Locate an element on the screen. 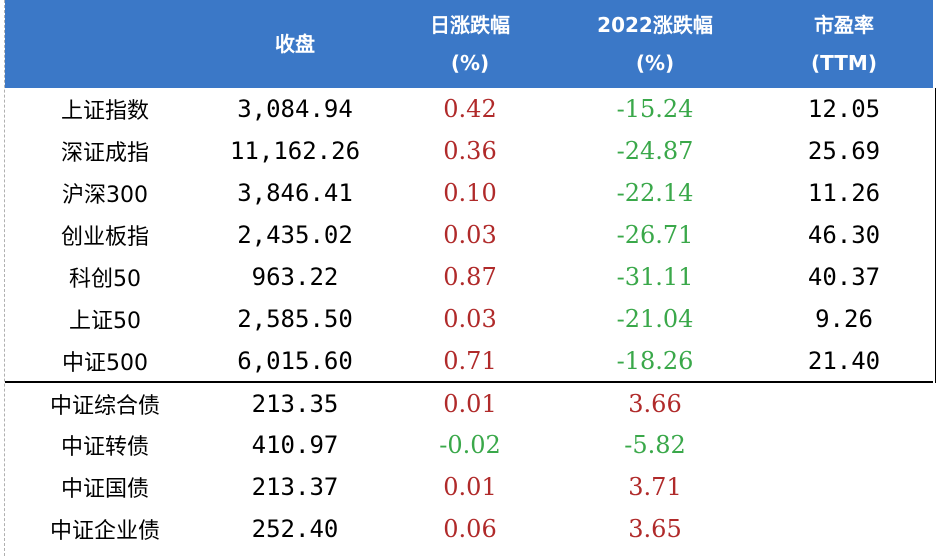 The width and height of the screenshot is (938, 556). pe-ratio-cell: 11.26 is located at coordinates (844, 193).